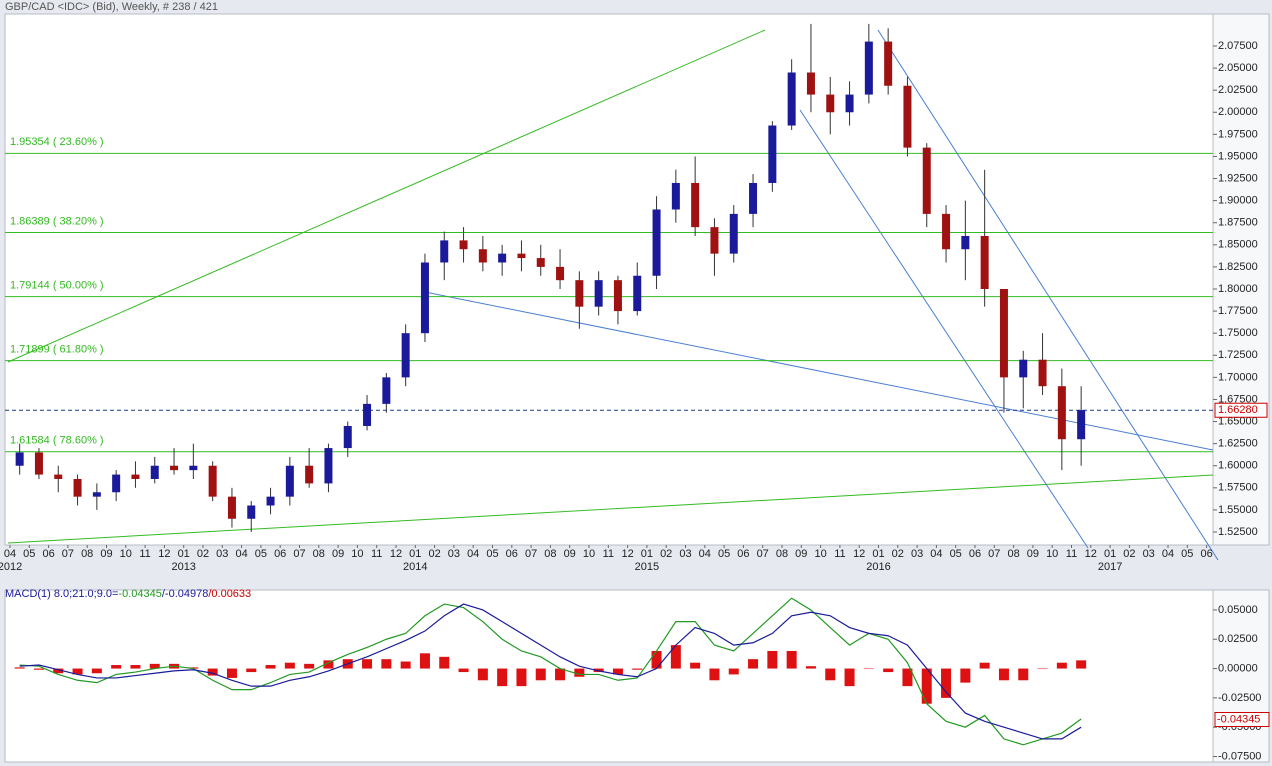  Describe the element at coordinates (647, 567) in the screenshot. I see `year-label: 2015` at that location.